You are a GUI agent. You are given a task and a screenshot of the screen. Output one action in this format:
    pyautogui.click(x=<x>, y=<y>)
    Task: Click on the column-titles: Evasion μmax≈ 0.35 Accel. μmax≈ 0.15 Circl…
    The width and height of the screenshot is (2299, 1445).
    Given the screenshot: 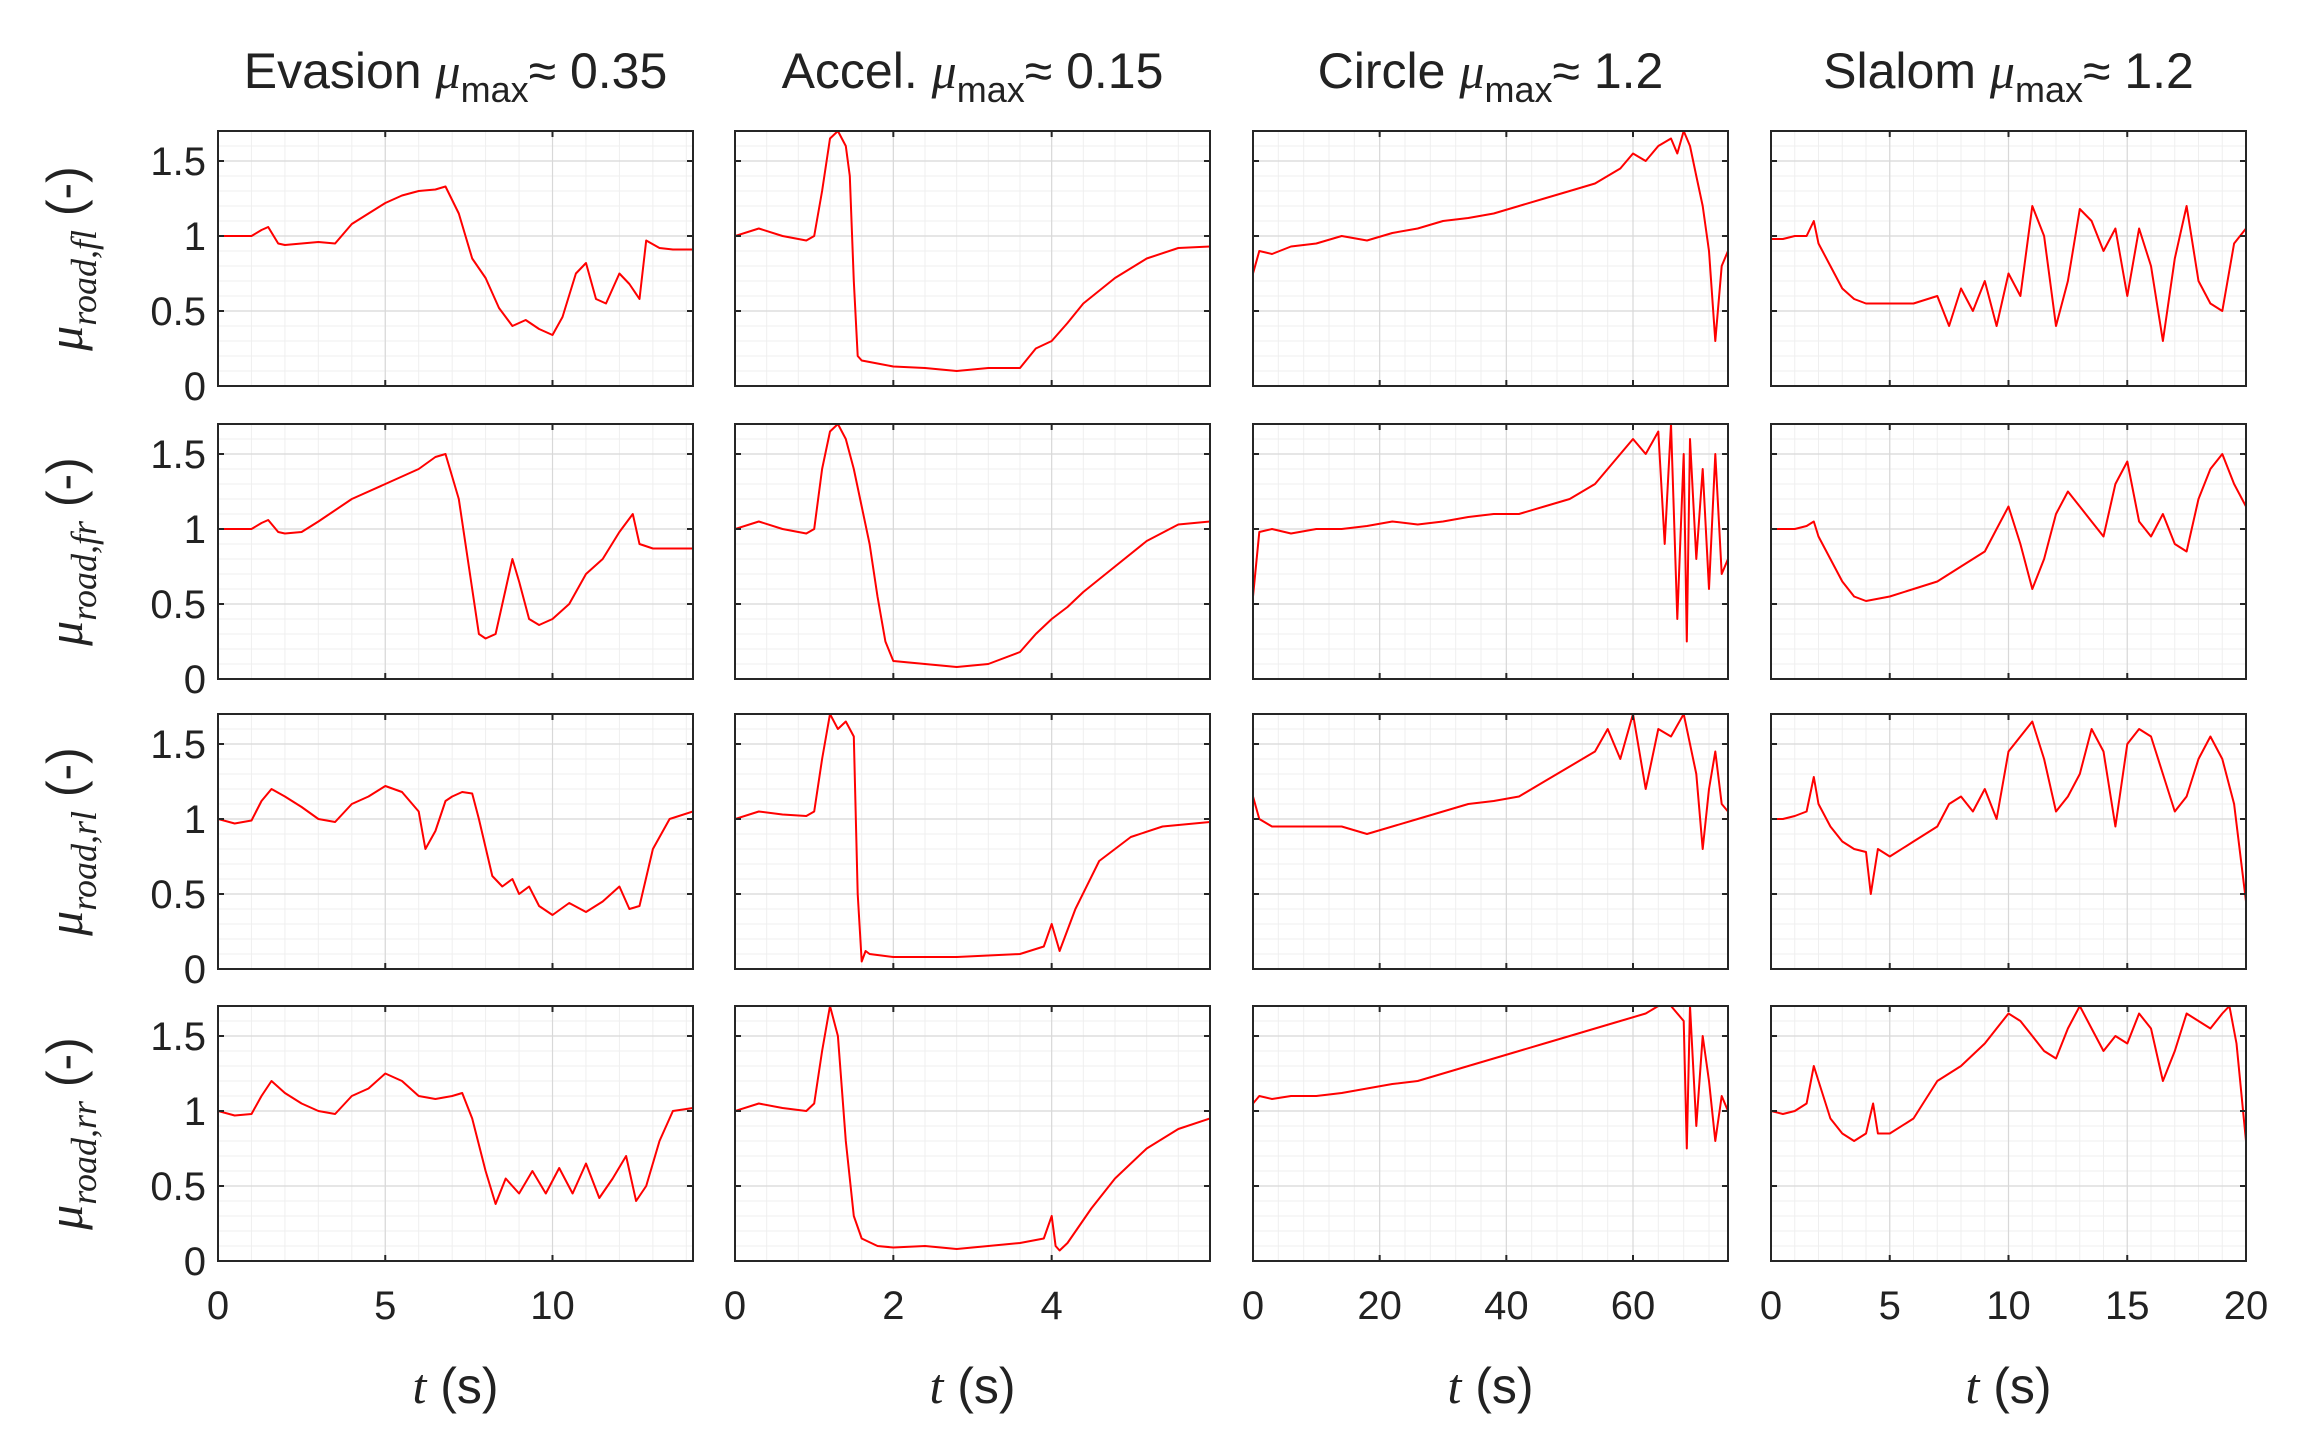 What is the action you would take?
    pyautogui.click(x=1219, y=76)
    